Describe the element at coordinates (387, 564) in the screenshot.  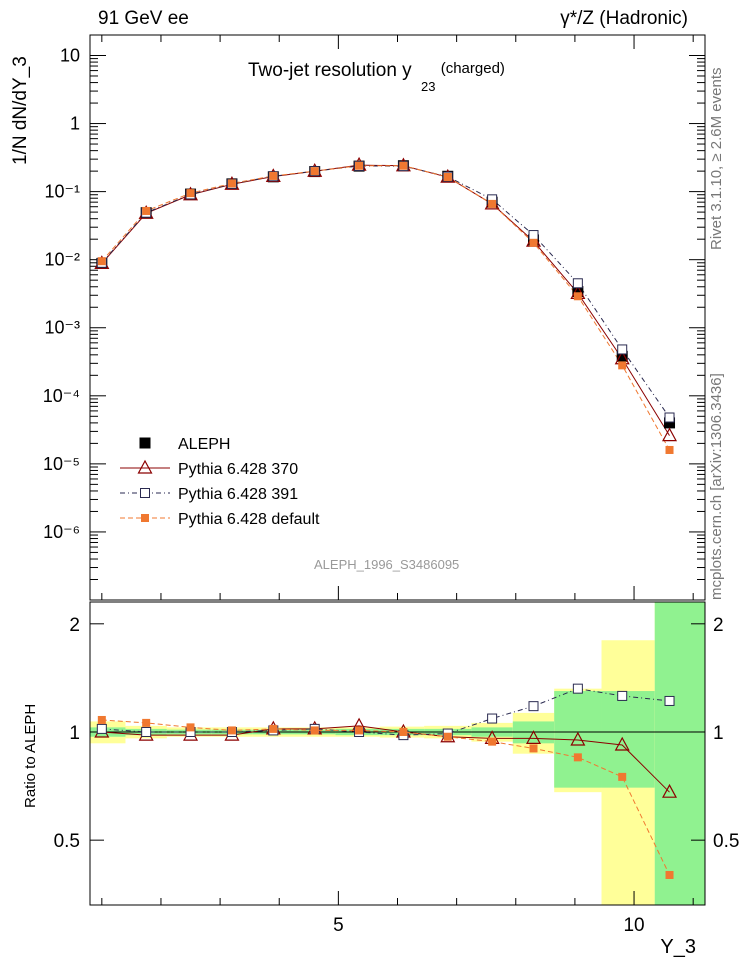
I see `watermark: ALEPH_1996_S3486095` at that location.